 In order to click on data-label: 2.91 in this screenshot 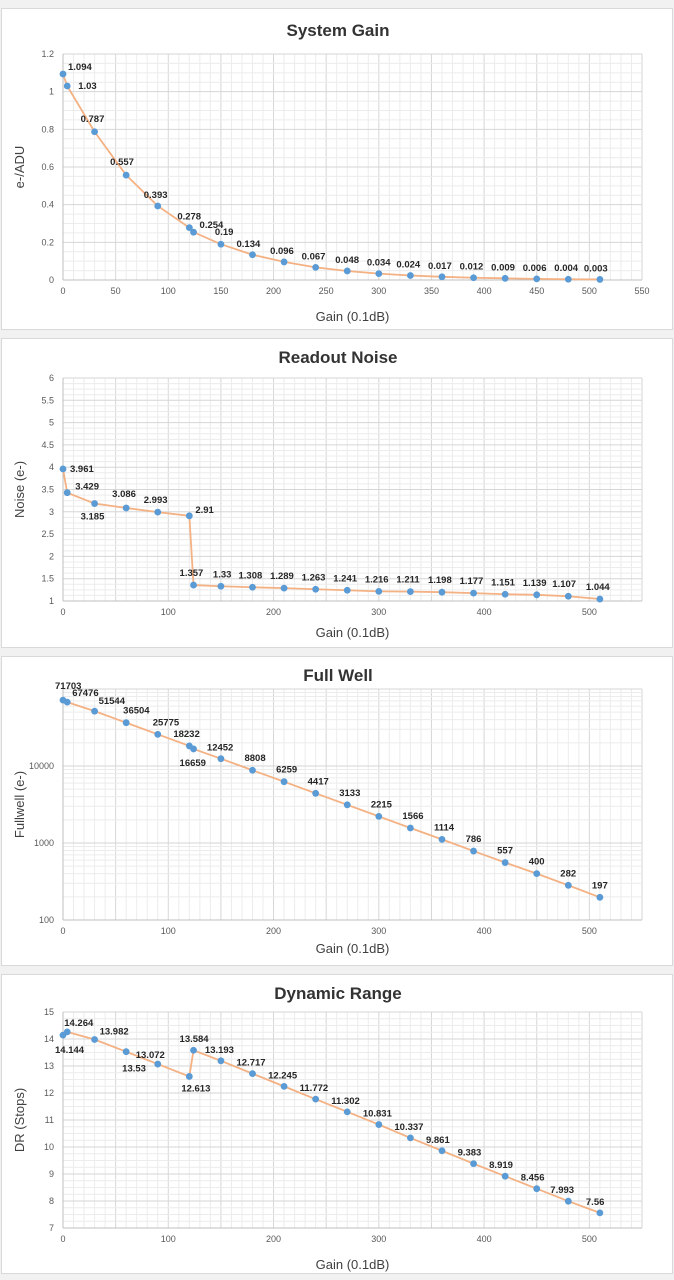, I will do `click(204, 510)`.